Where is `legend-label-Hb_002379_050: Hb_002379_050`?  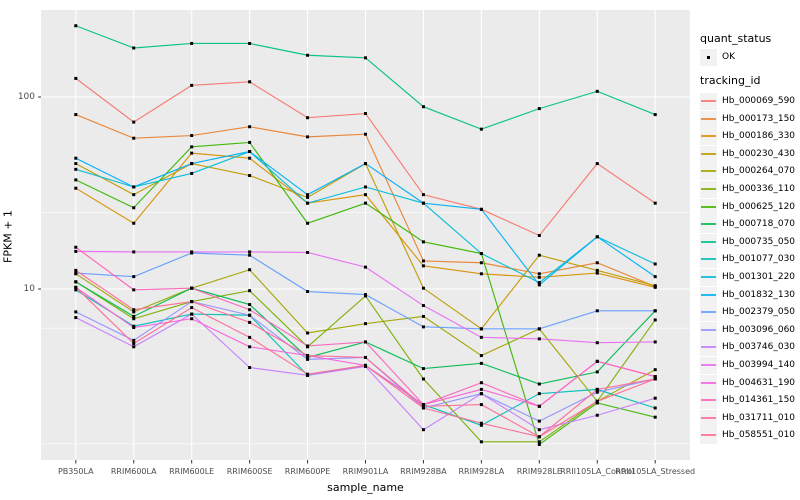
legend-label-Hb_002379_050: Hb_002379_050 is located at coordinates (759, 312).